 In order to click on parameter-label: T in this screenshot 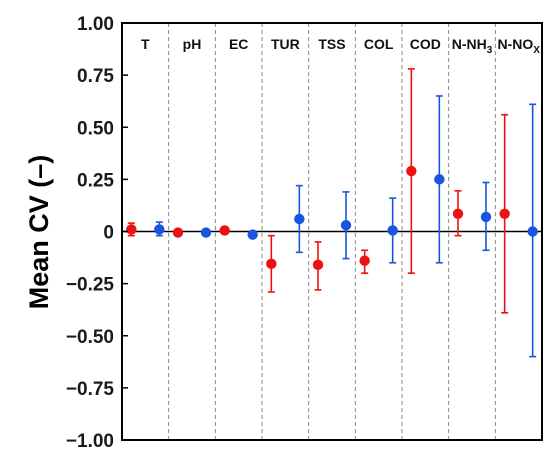, I will do `click(145, 44)`.